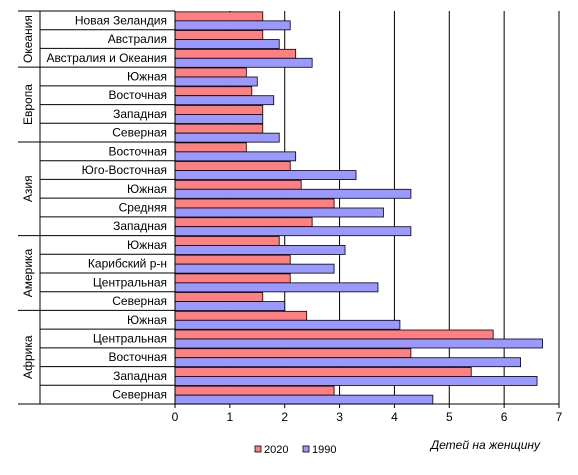 The height and width of the screenshot is (475, 578). Describe the element at coordinates (127, 264) in the screenshot. I see `category-label: Карибский р-н` at that location.